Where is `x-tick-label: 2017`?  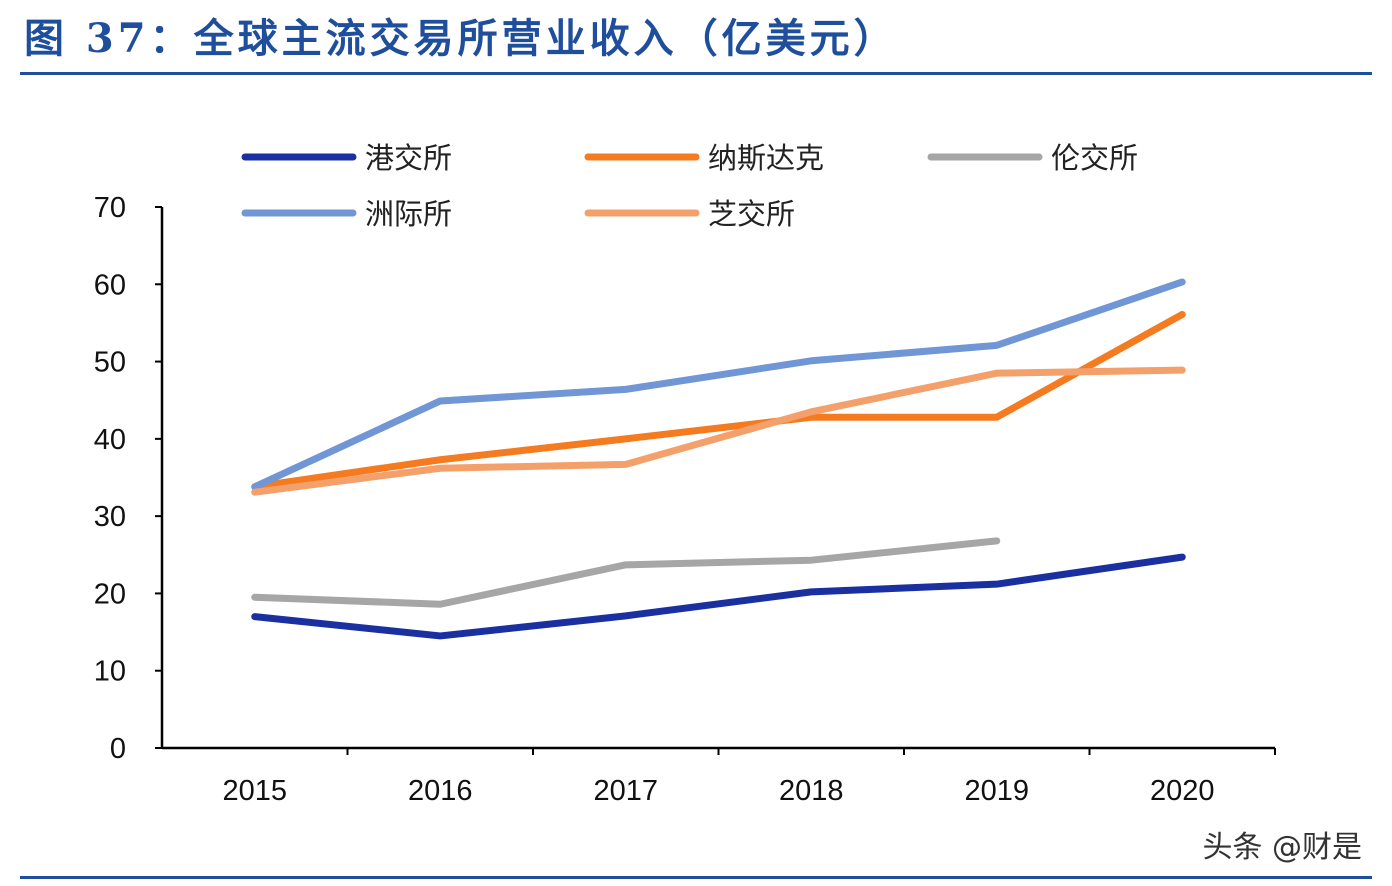 x-tick-label: 2017 is located at coordinates (625, 791).